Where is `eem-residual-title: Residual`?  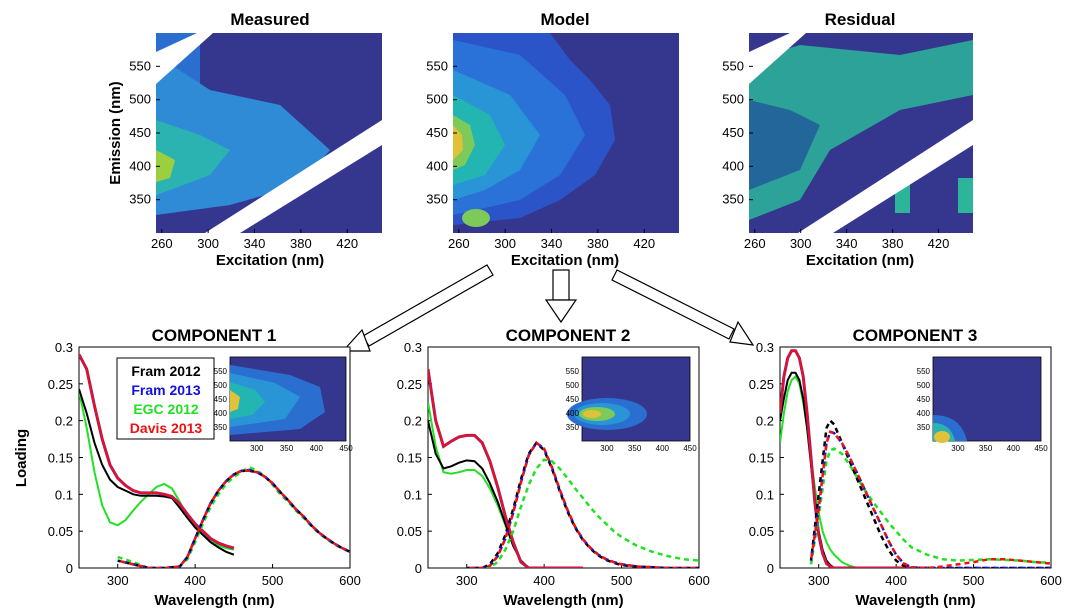
eem-residual-title: Residual is located at coordinates (860, 19).